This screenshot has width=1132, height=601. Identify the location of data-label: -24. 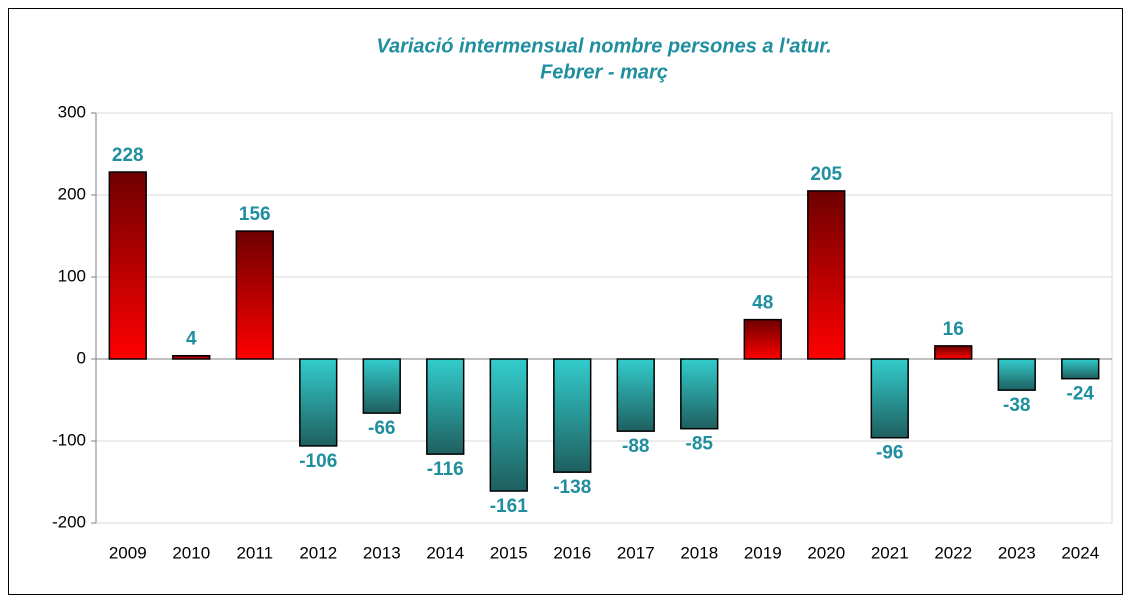
(1081, 394).